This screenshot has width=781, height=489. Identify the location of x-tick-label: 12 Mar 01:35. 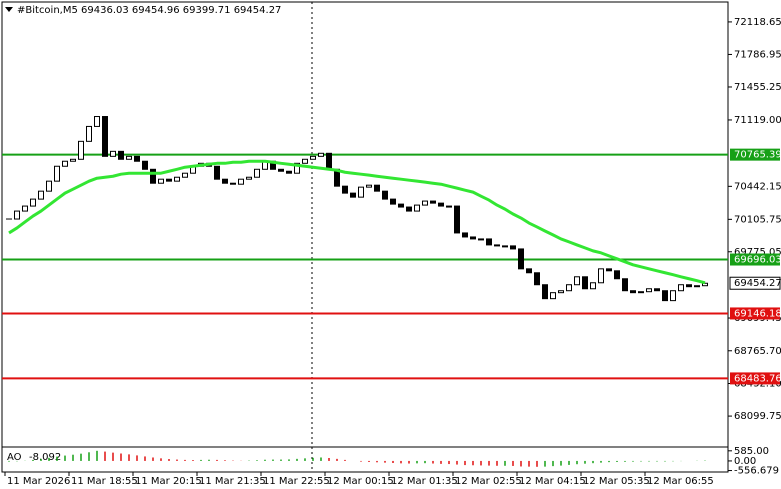
(424, 481).